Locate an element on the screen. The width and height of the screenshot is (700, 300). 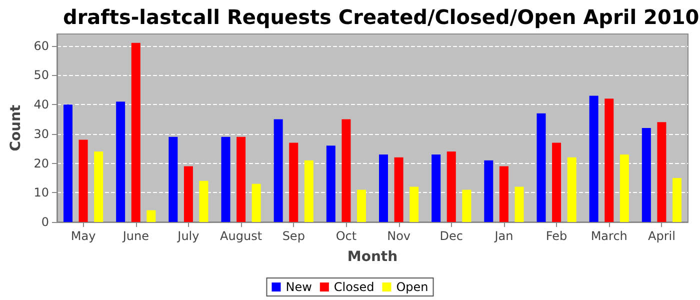
legend-label: Open is located at coordinates (412, 287).